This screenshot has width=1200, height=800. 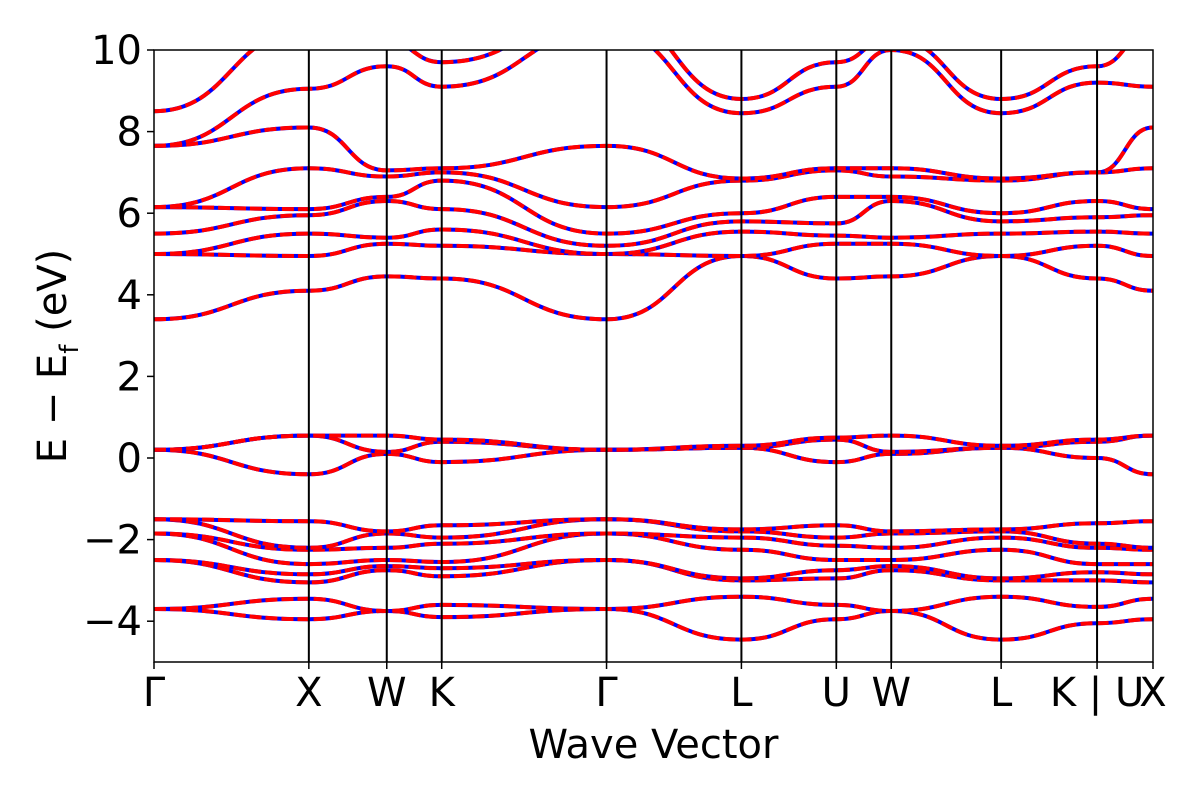 What do you see at coordinates (112, 622) in the screenshot?
I see `y-tick-label: −4` at bounding box center [112, 622].